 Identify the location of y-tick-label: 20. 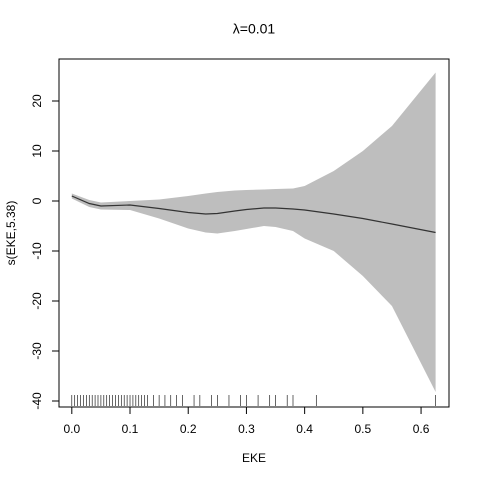
(37, 101).